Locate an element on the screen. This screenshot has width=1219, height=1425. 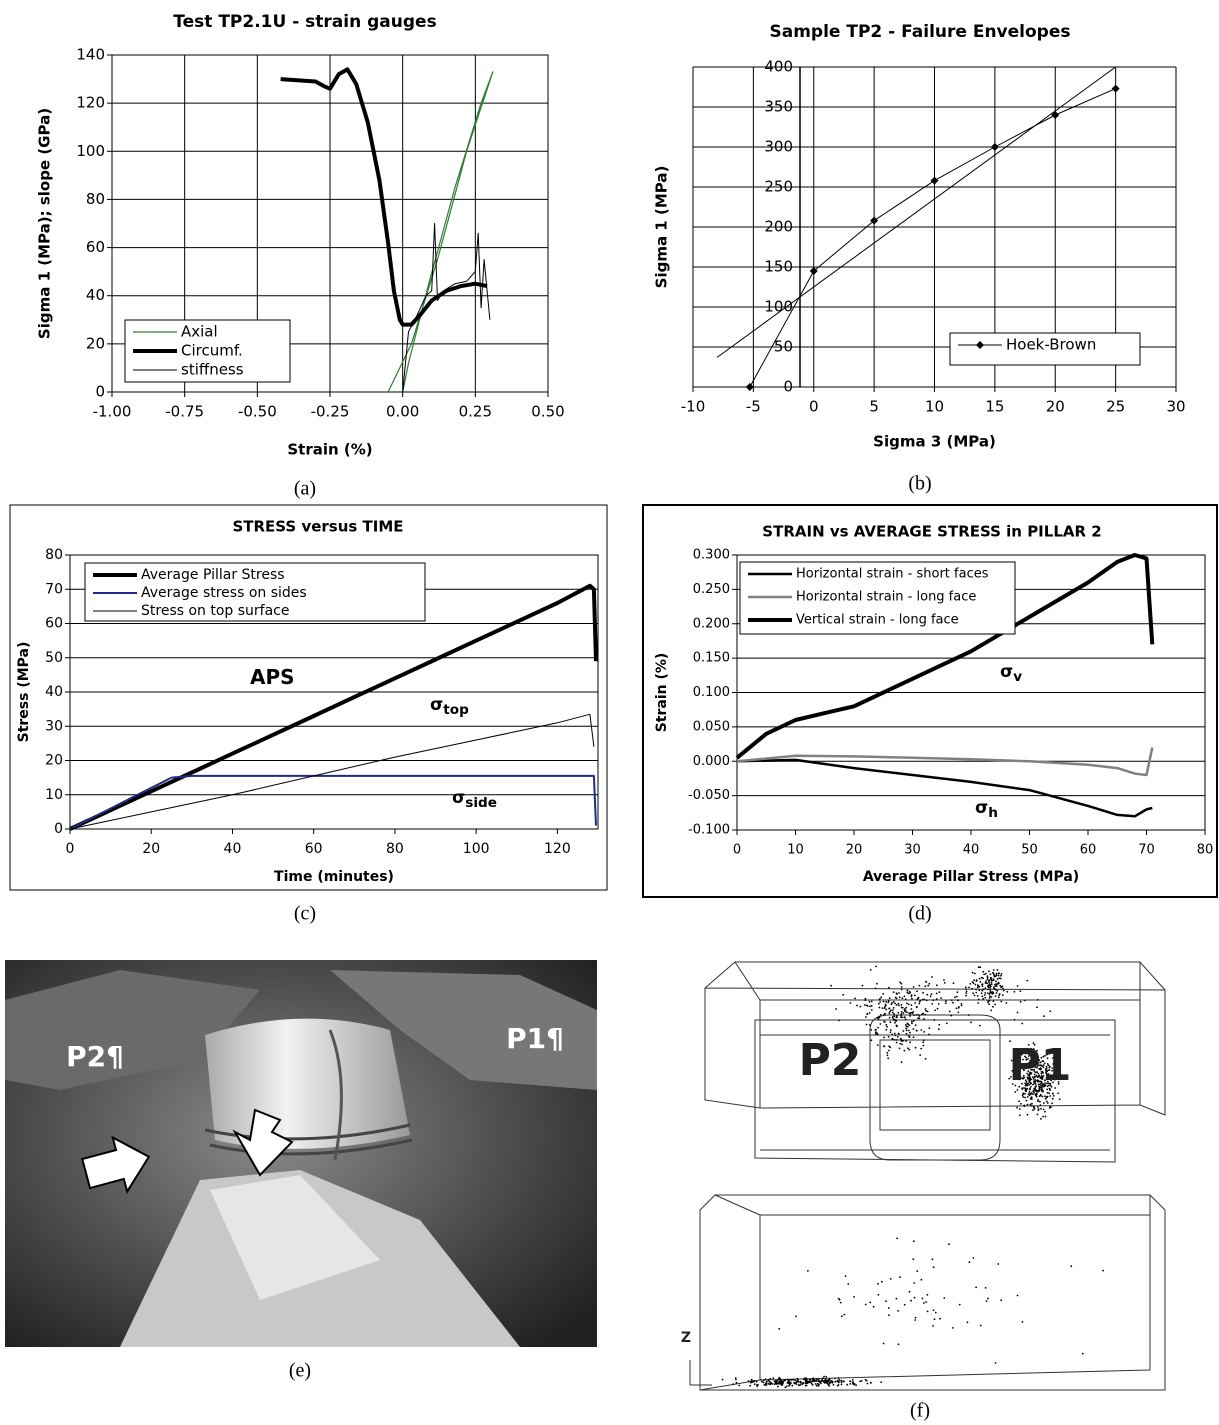
y-tick-label: 200 is located at coordinates (778, 227).